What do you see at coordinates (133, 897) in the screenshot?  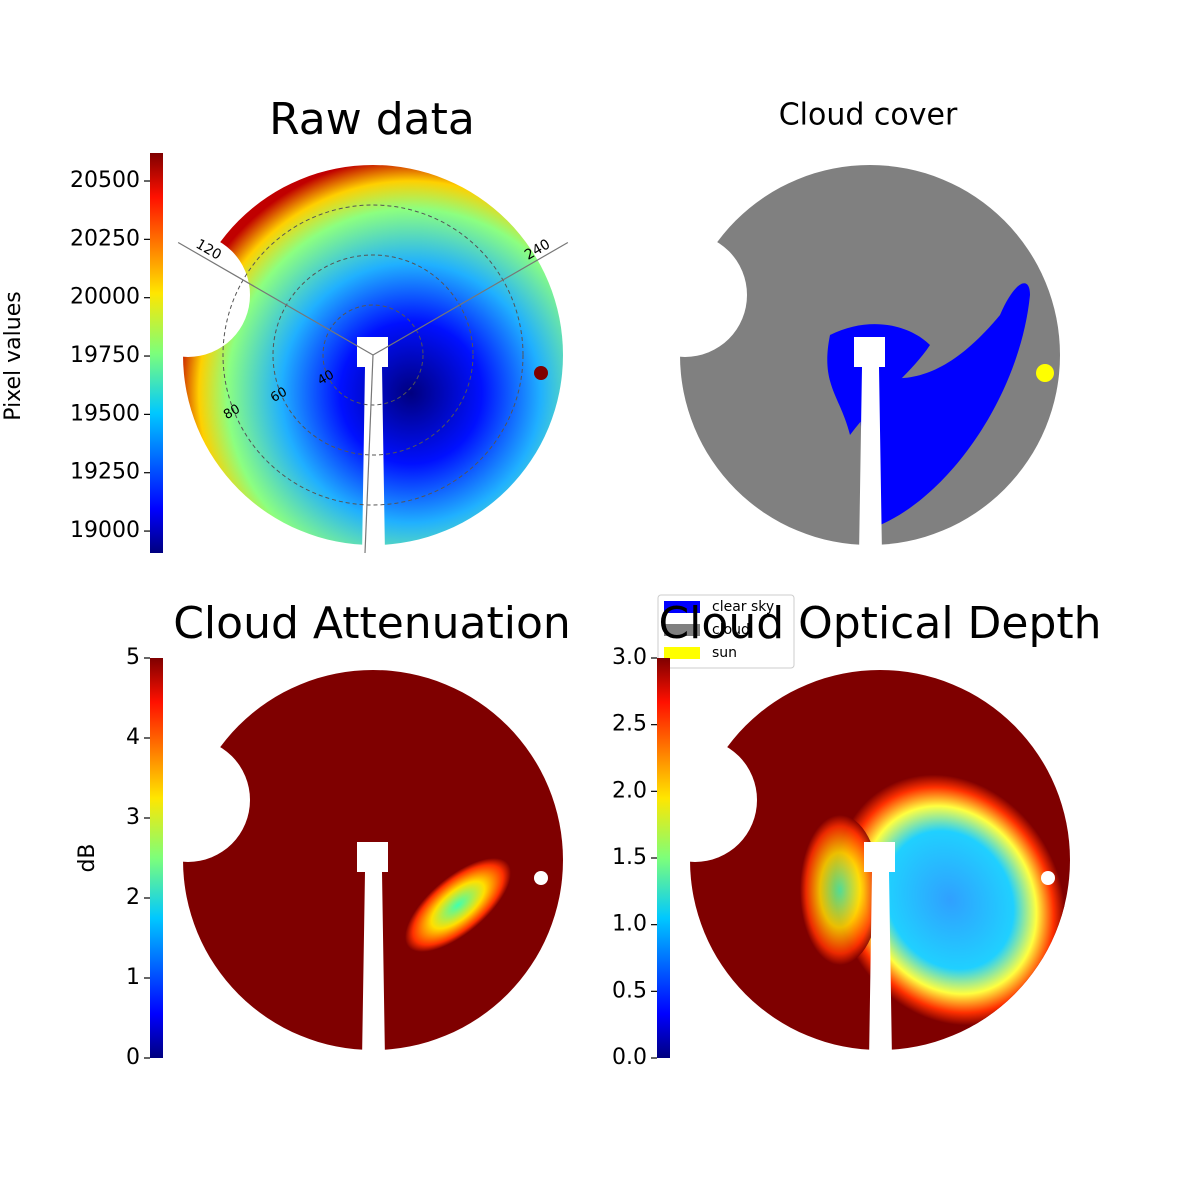 I see `colorbar-tick-label: 2` at bounding box center [133, 897].